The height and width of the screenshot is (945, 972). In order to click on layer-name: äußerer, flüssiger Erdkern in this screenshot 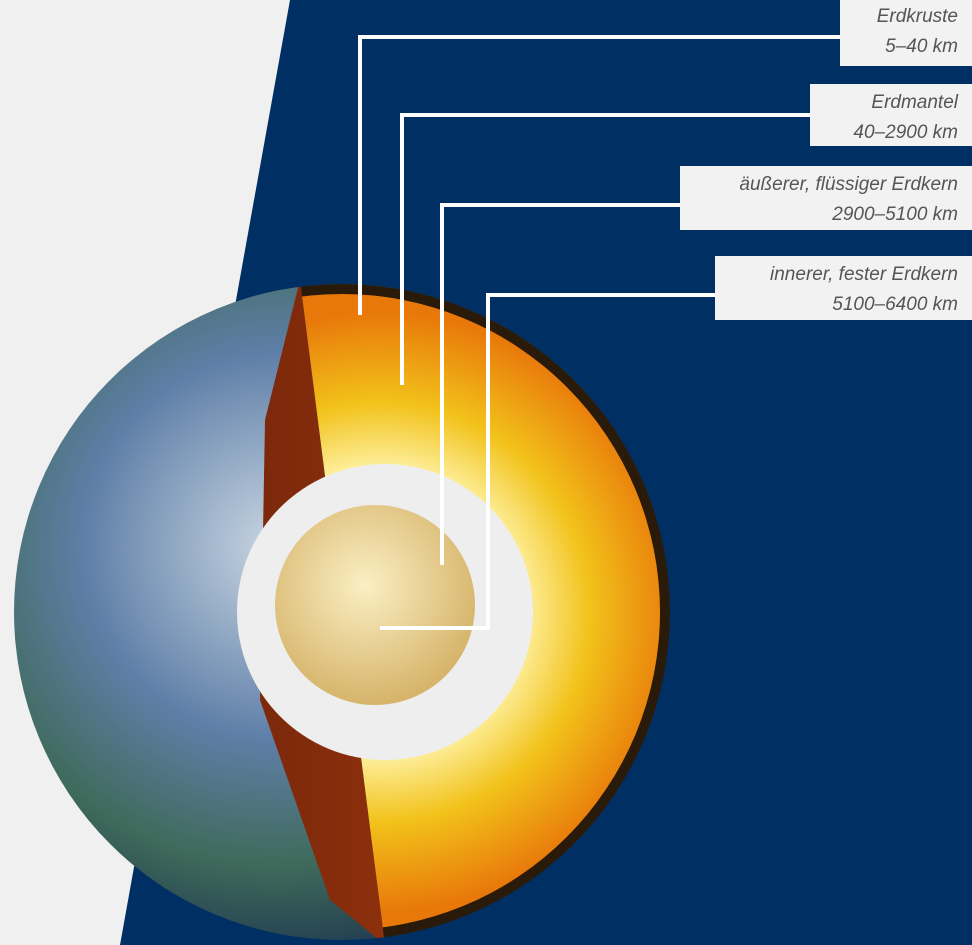, I will do `click(848, 184)`.